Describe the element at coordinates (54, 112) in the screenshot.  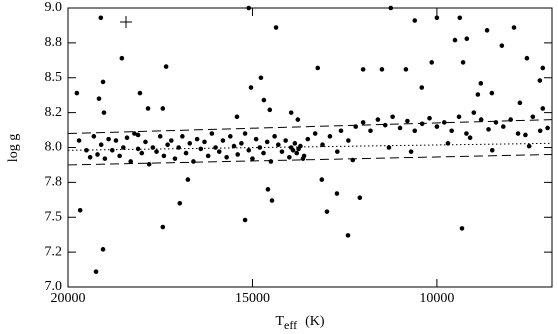
I see `y-tick-label: 8.2` at that location.